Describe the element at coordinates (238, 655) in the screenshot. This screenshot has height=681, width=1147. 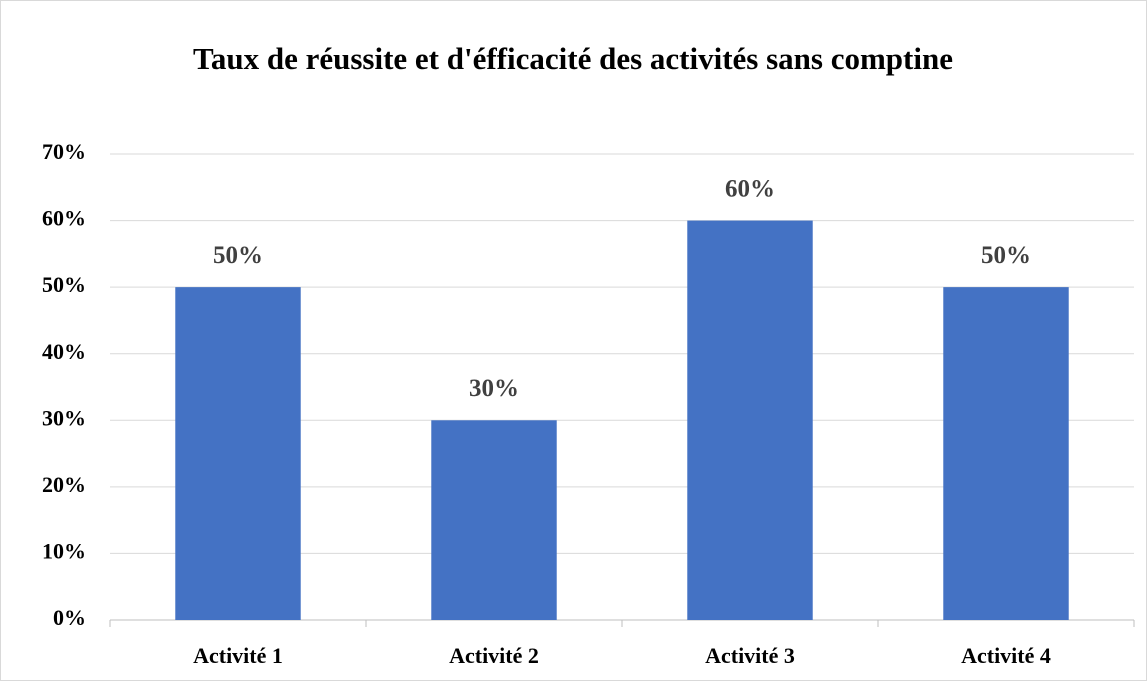
I see `x-tick-label: Activité 1` at that location.